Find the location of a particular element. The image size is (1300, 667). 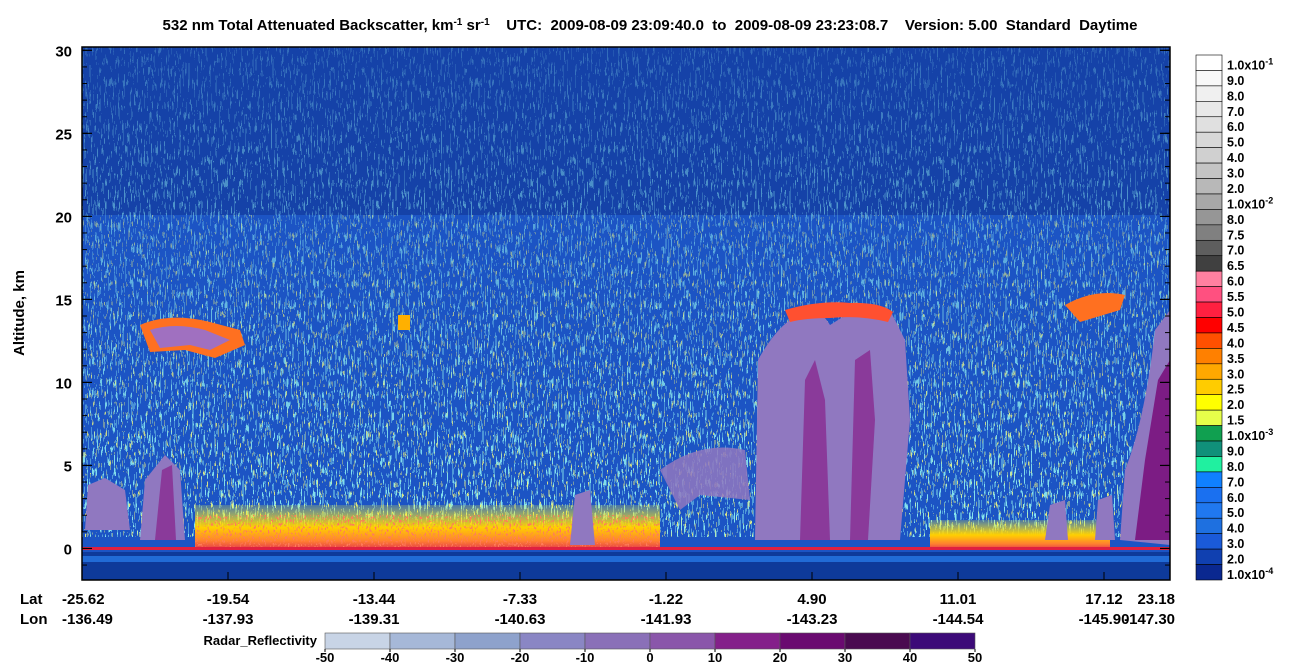

lat-tick-label: -19.54 is located at coordinates (228, 599).